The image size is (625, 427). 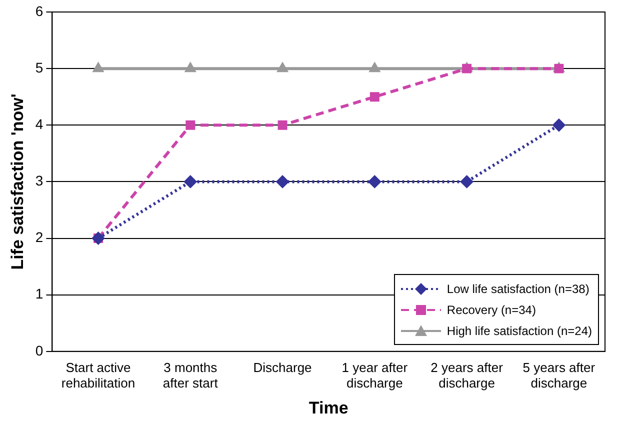 What do you see at coordinates (39, 67) in the screenshot?
I see `y-tick-label: 5` at bounding box center [39, 67].